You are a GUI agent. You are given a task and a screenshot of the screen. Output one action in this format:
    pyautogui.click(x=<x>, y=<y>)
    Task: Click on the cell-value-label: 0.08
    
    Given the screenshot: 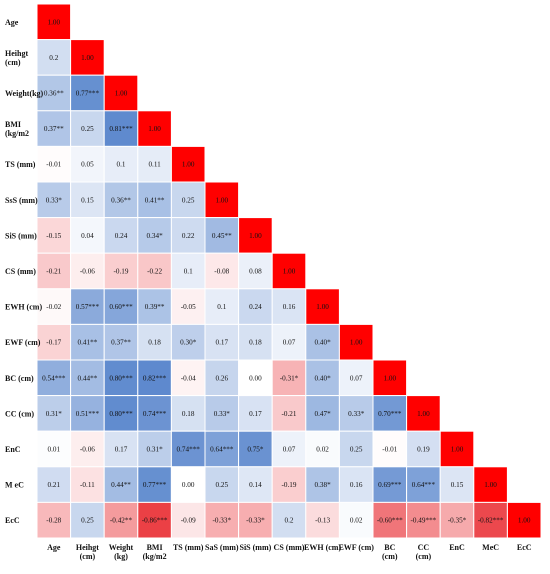 What is the action you would take?
    pyautogui.click(x=255, y=272)
    